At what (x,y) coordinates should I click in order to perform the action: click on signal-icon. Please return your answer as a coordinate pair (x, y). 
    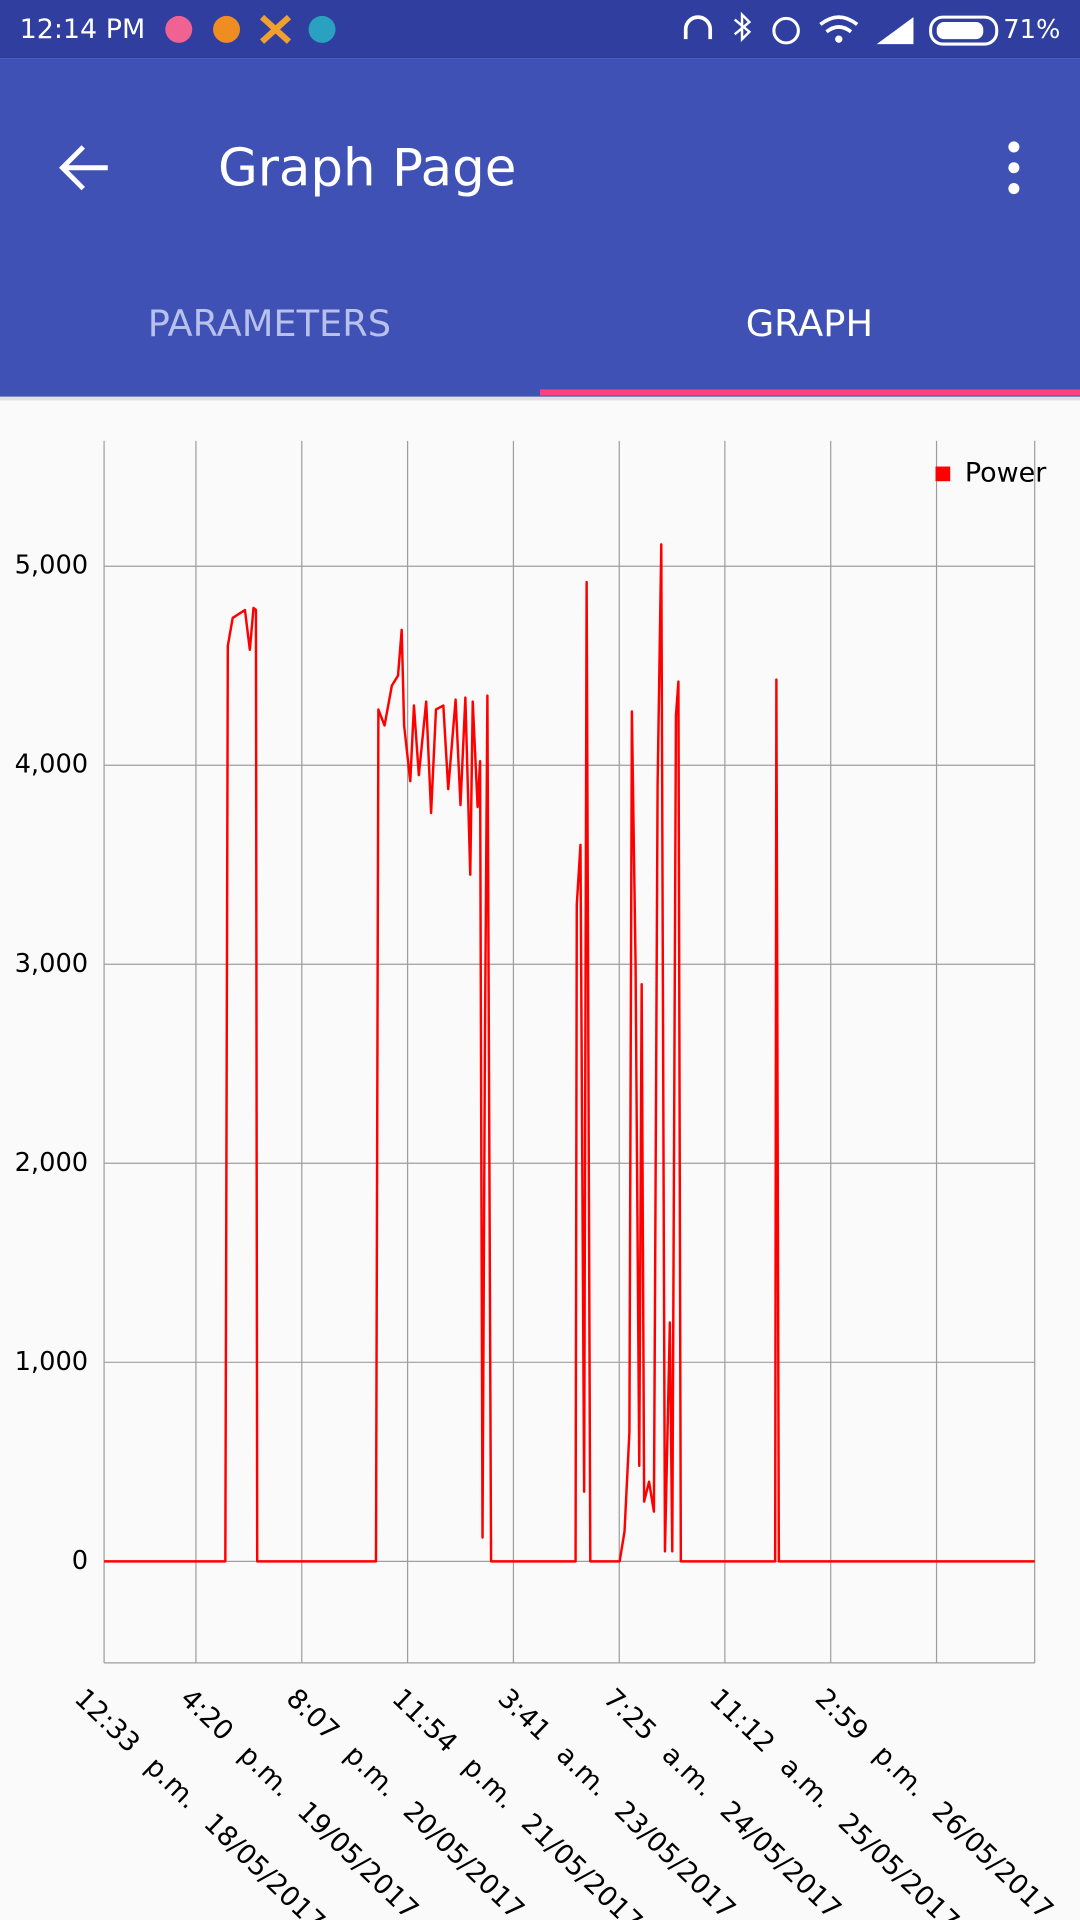
    Looking at the image, I should click on (895, 31).